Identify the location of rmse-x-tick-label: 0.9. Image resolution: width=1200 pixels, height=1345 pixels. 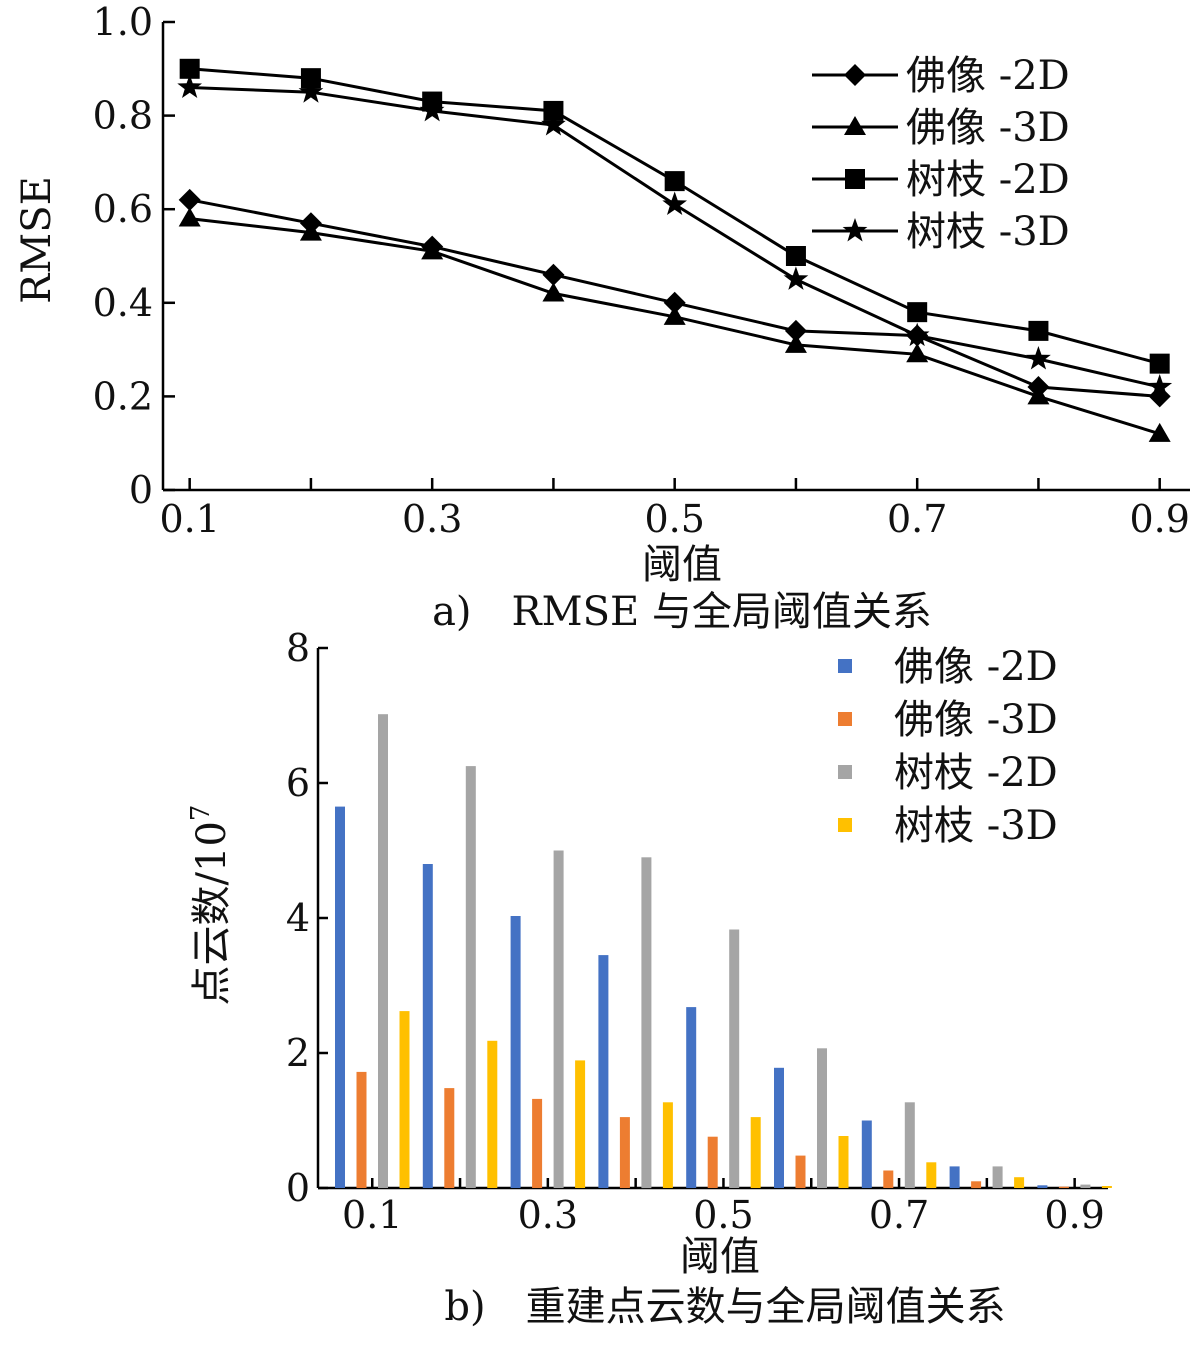
(1159, 519).